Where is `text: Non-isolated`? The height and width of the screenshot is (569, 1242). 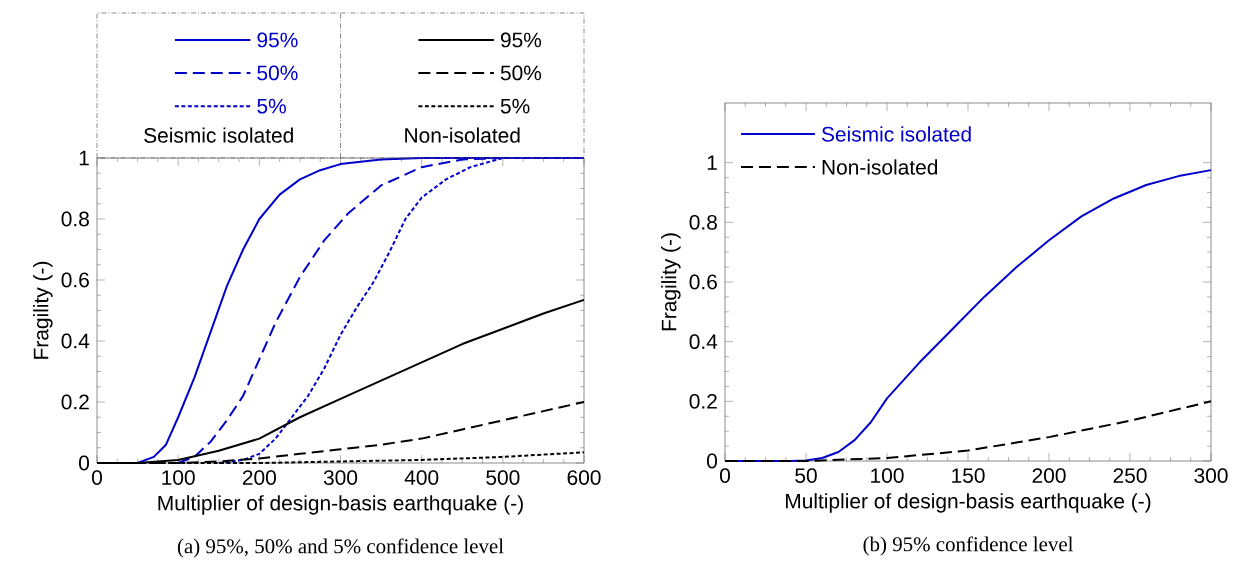
text: Non-isolated is located at coordinates (462, 135).